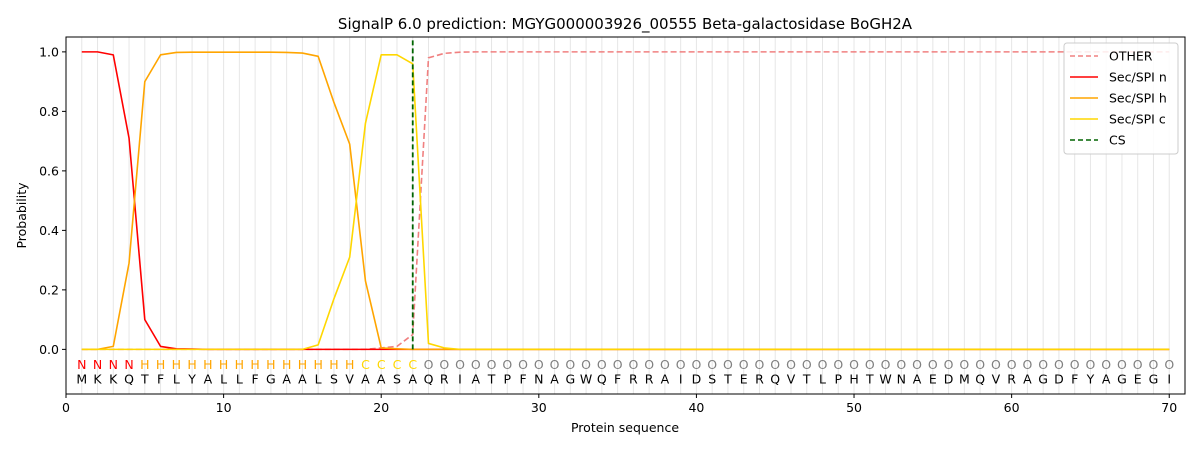 The width and height of the screenshot is (1200, 450). Describe the element at coordinates (619, 404) in the screenshot. I see `x-axis-ticks: 0 10 20 30 40 50 60 70` at that location.